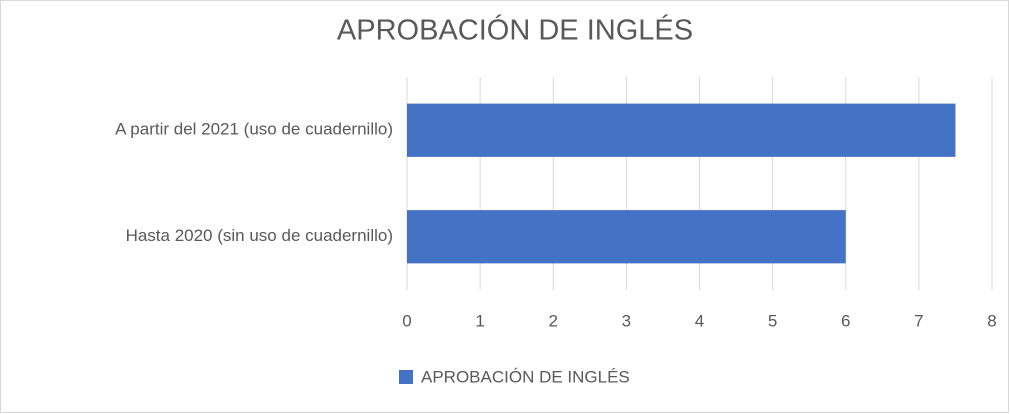 The width and height of the screenshot is (1010, 414). What do you see at coordinates (991, 320) in the screenshot?
I see `x-tick-label: 8` at bounding box center [991, 320].